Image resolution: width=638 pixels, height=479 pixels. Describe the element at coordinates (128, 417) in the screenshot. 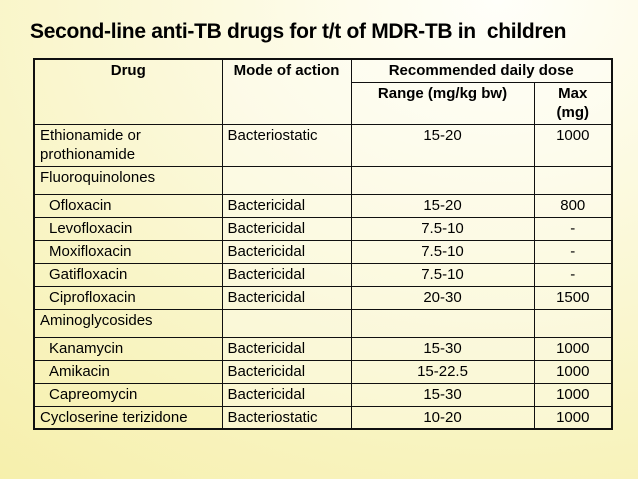

I see `drug-cell: Cycloserine terizidone` at that location.